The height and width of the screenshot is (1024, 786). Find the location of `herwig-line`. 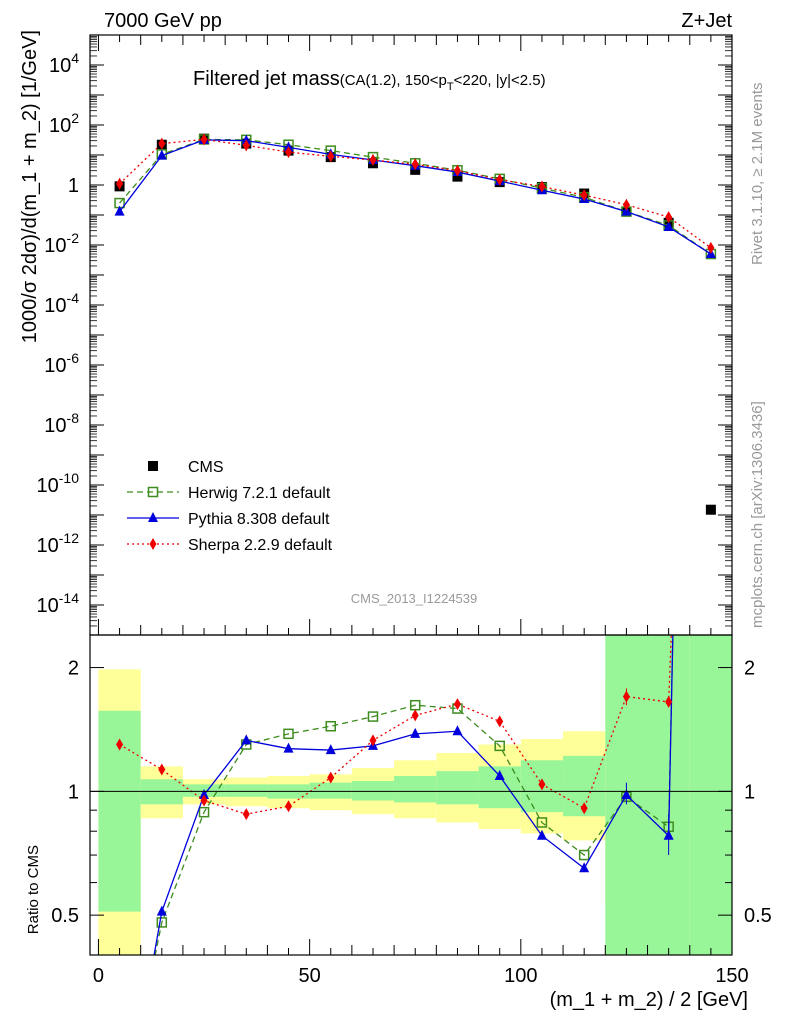

herwig-line is located at coordinates (415, 196).